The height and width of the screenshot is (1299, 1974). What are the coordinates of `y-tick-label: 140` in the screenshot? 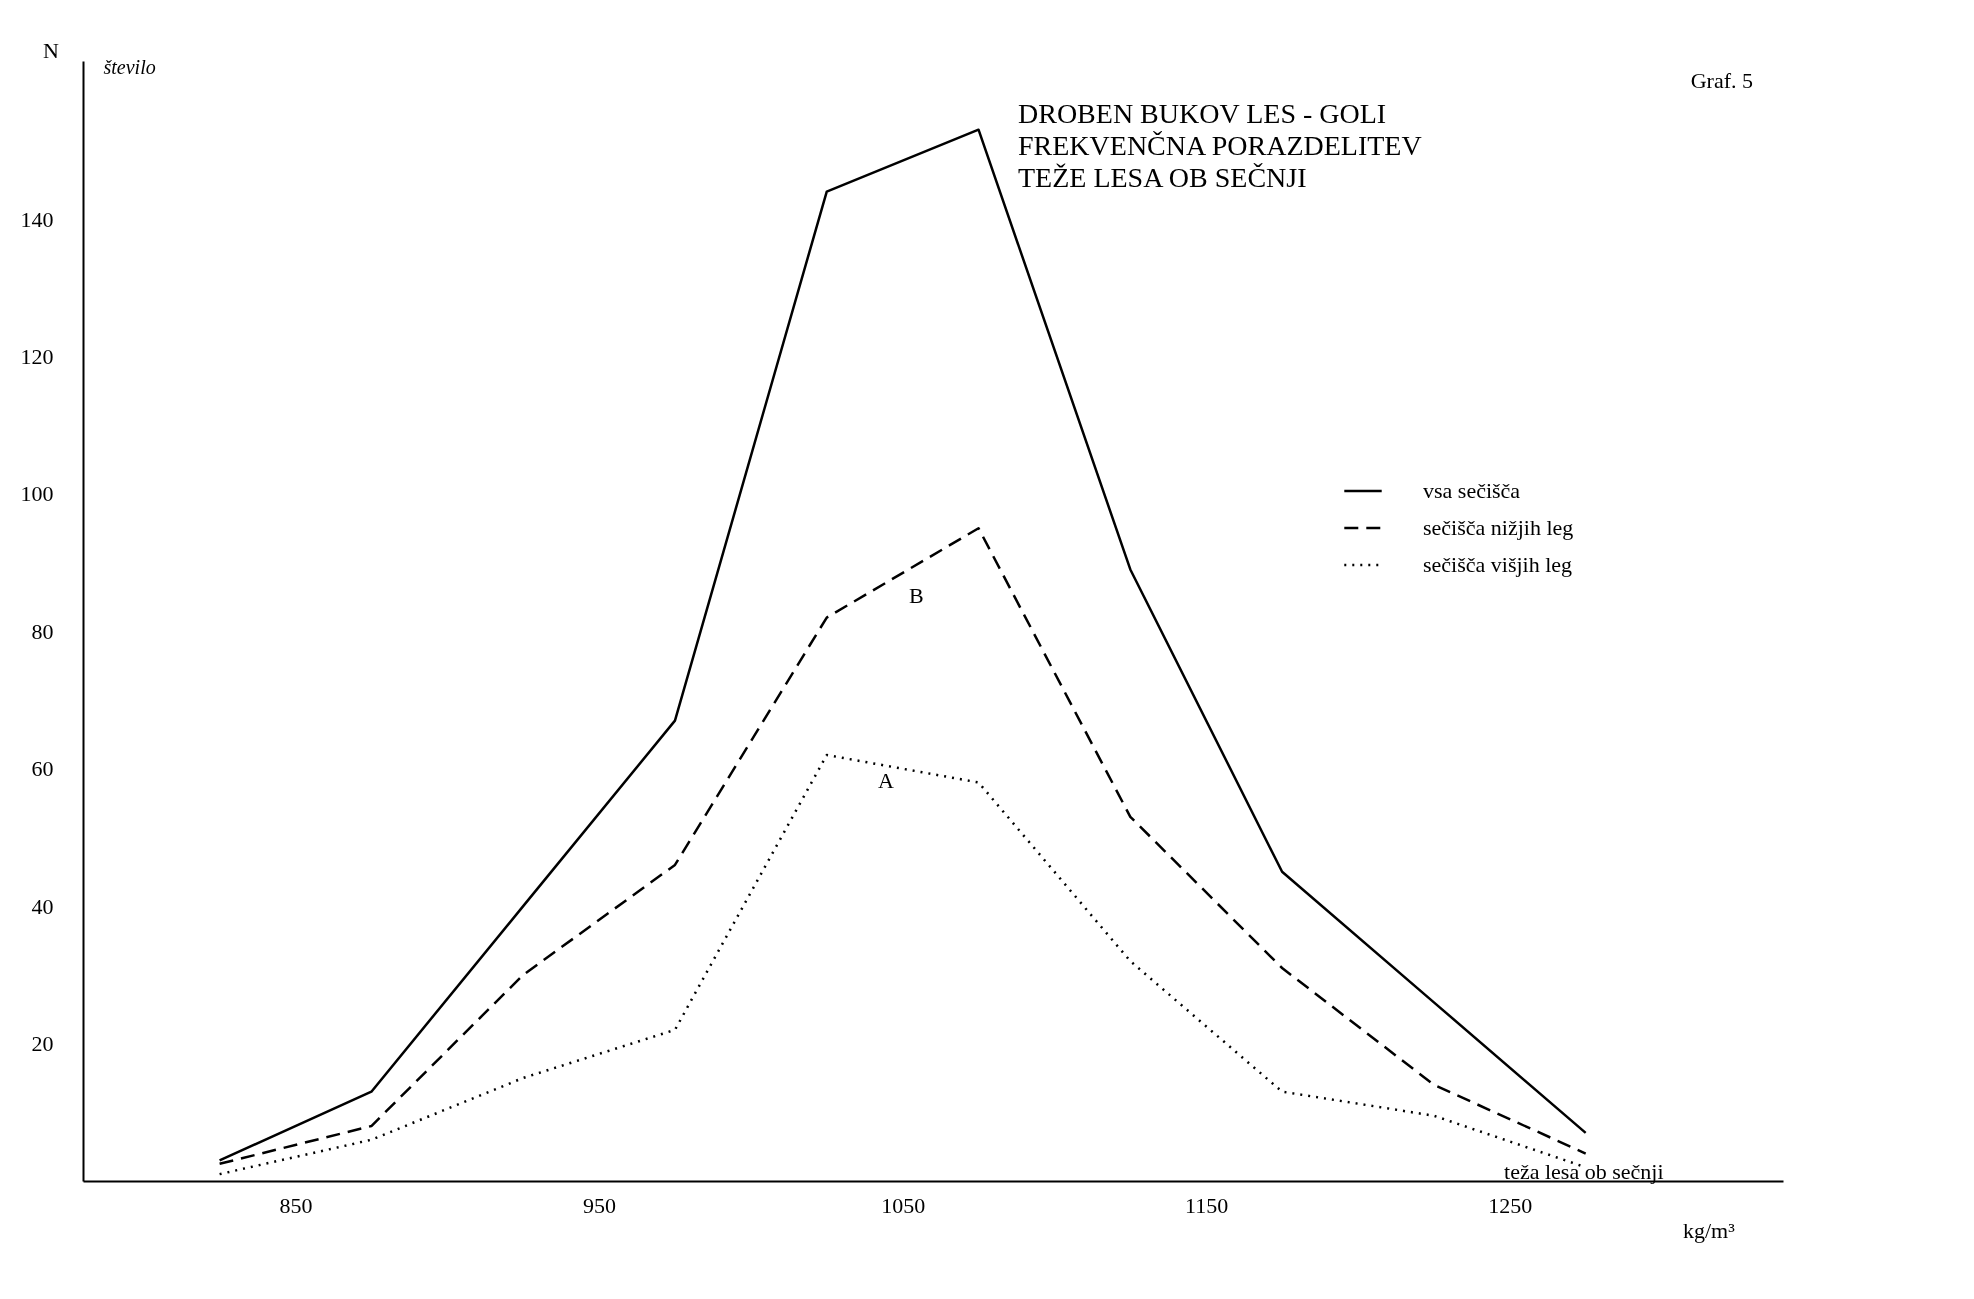 It's located at (37, 219).